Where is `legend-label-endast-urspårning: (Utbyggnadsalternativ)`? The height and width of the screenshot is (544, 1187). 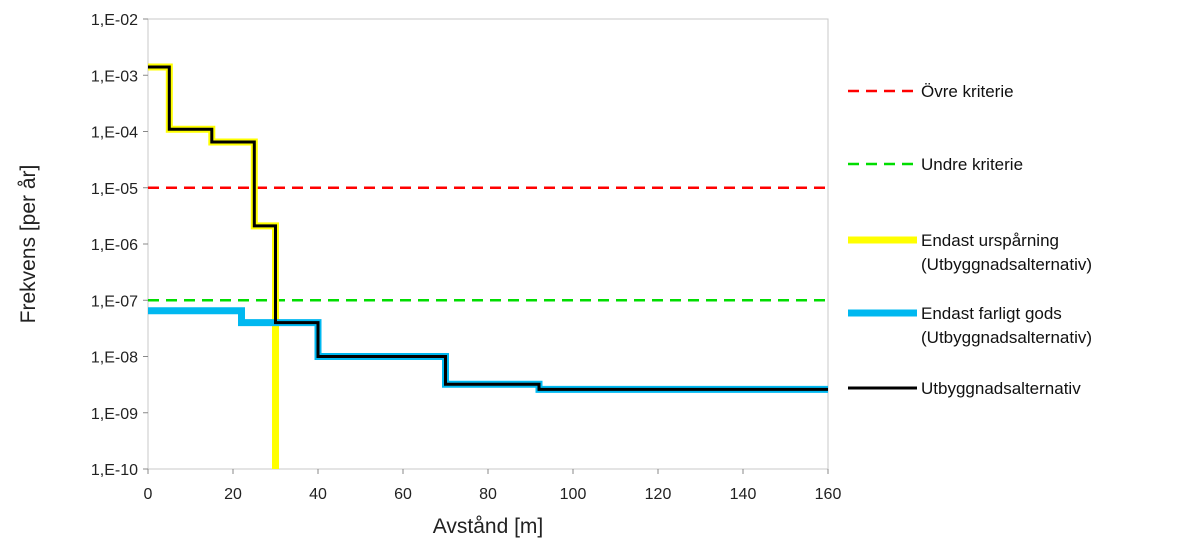
legend-label-endast-urspårning: (Utbyggnadsalternativ) is located at coordinates (1006, 264).